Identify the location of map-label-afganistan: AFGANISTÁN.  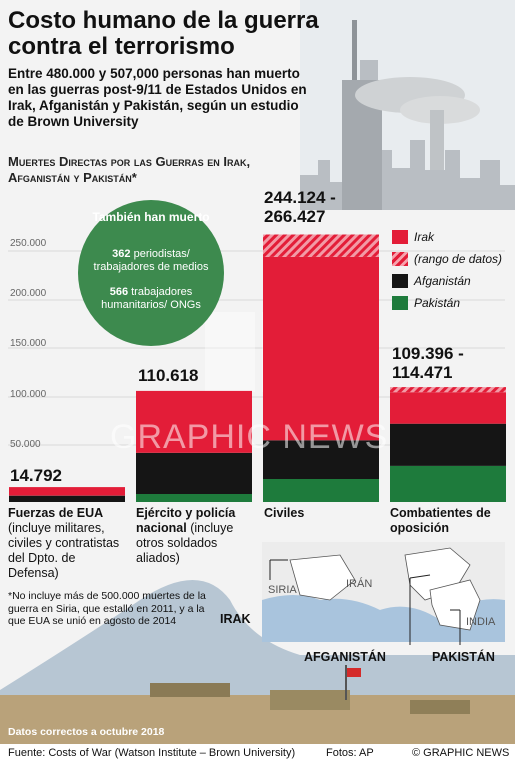
(345, 657).